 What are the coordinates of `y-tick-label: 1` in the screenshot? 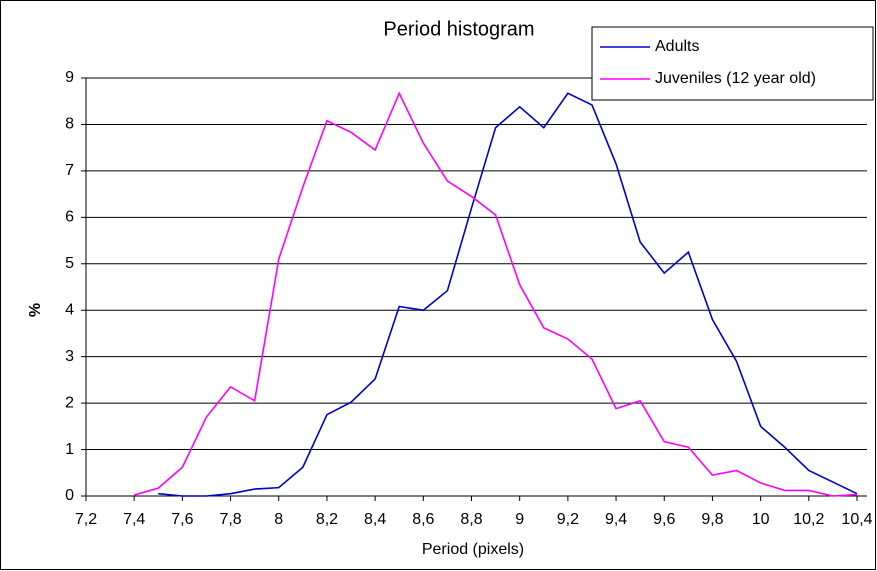 It's located at (69, 449).